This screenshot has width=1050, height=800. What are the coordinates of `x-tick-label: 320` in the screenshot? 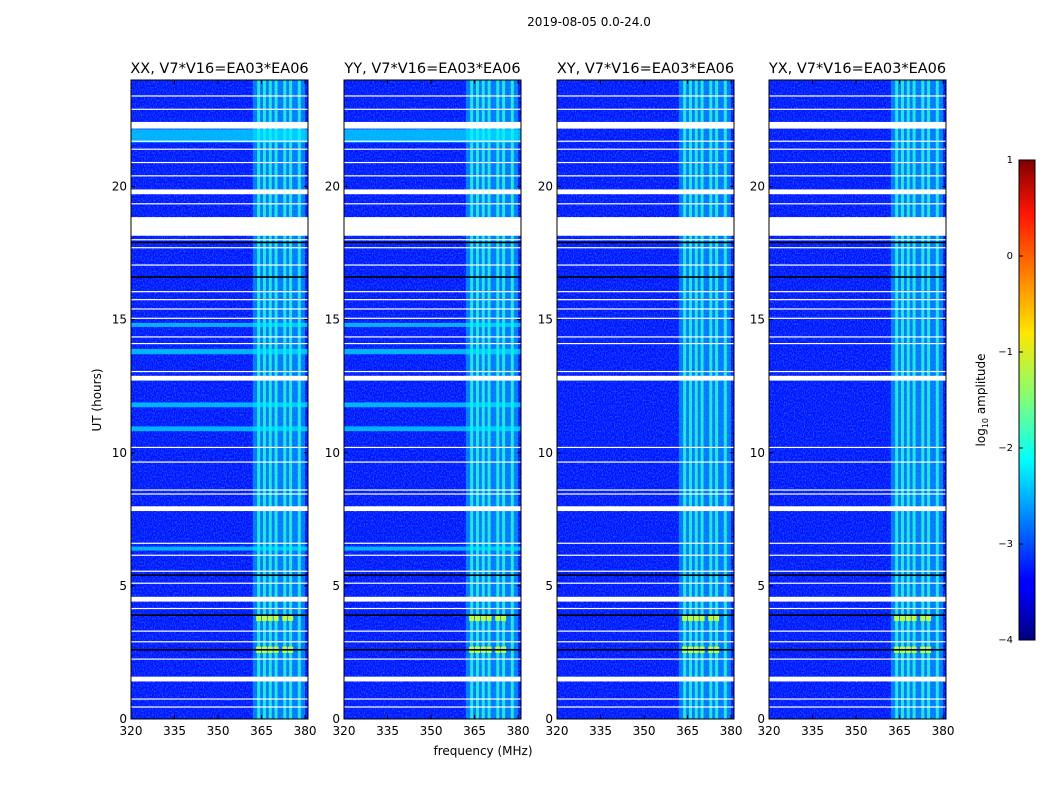 It's located at (557, 731).